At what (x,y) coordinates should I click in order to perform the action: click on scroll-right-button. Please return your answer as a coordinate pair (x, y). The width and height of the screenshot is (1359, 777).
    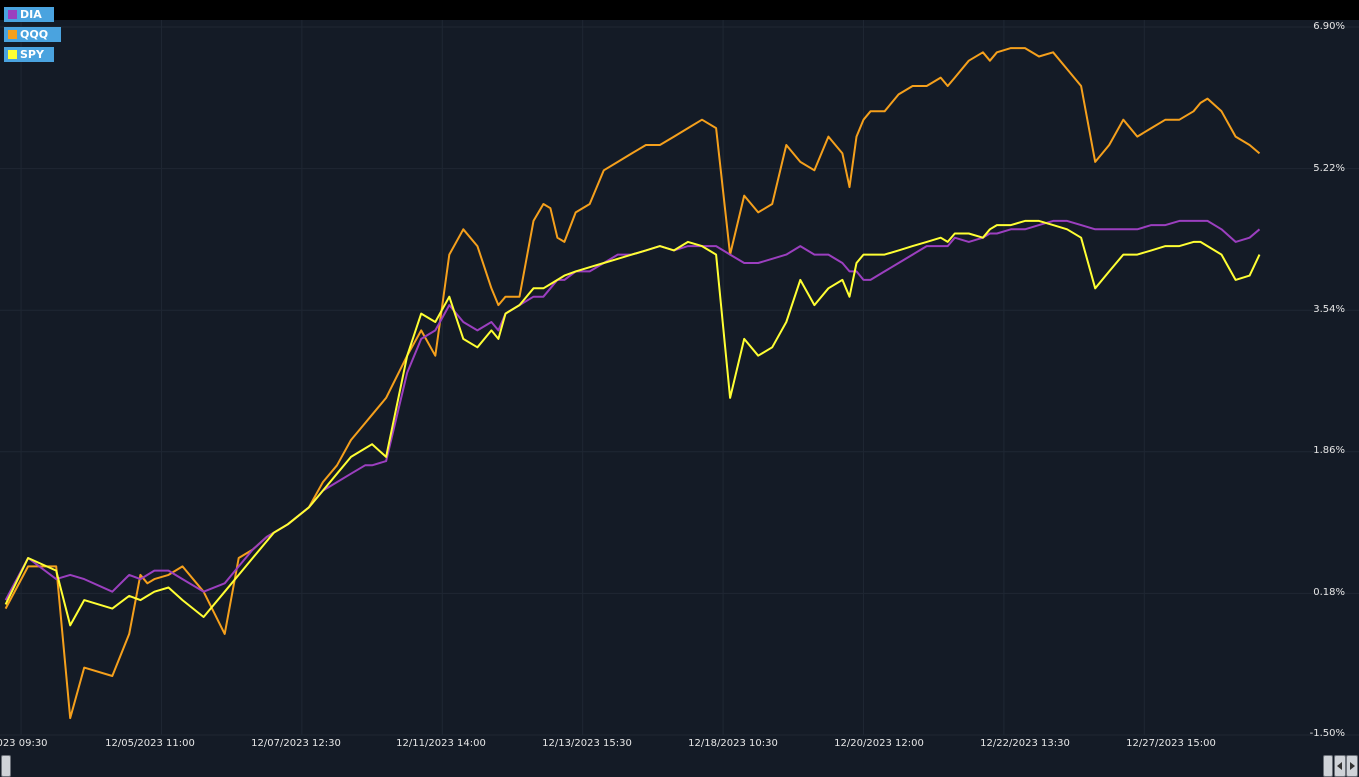
    Looking at the image, I should click on (1352, 766).